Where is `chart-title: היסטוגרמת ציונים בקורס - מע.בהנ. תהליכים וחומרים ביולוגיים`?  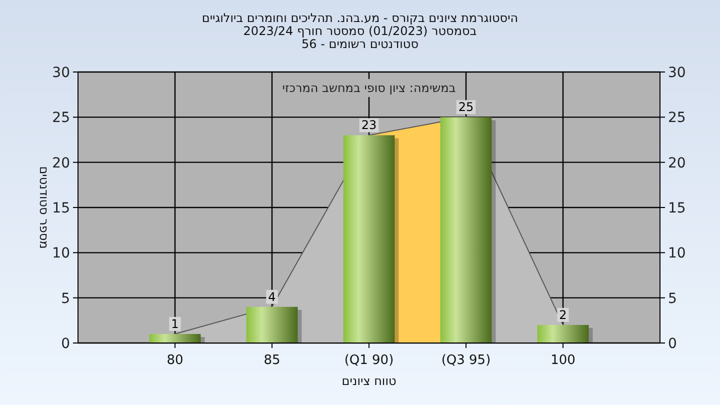 chart-title: היסטוגרמת ציונים בקורס - מע.בהנ. תהליכים וחומרים ביולוגיים is located at coordinates (360, 18).